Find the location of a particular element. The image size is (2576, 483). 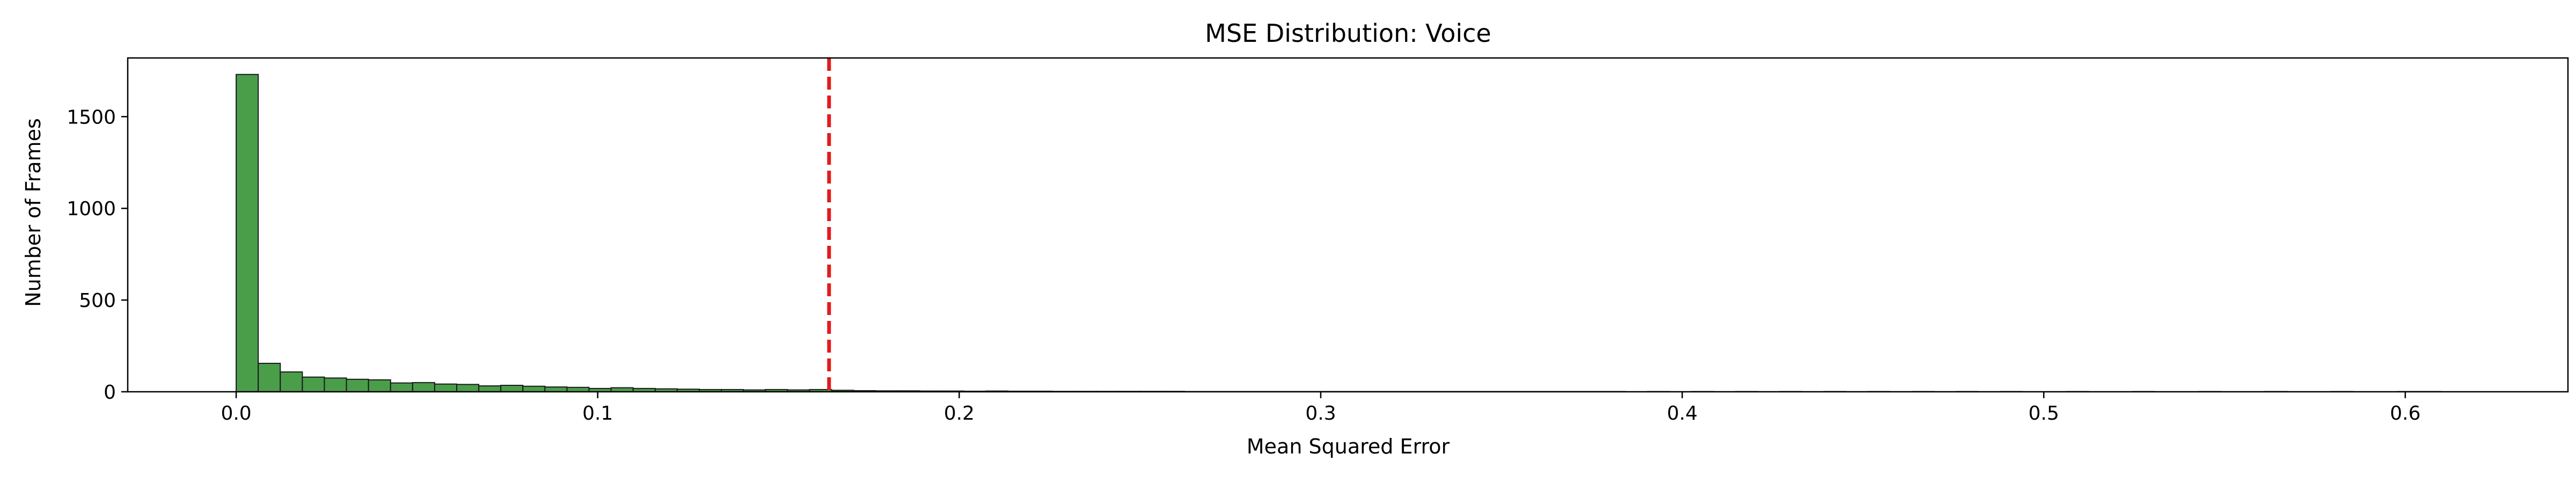

x-tick-label: 0.6 is located at coordinates (2405, 413).